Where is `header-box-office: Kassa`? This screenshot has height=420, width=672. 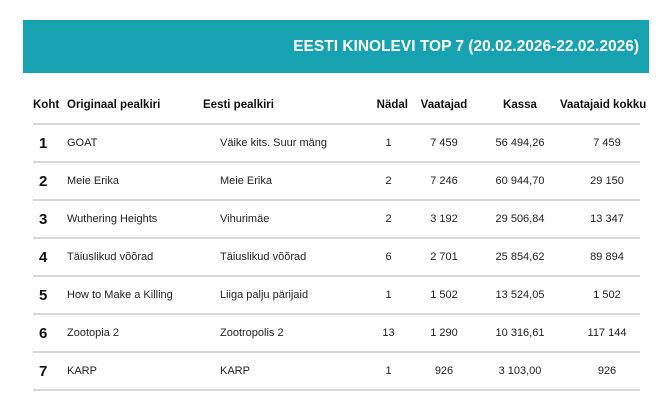 header-box-office: Kassa is located at coordinates (520, 105).